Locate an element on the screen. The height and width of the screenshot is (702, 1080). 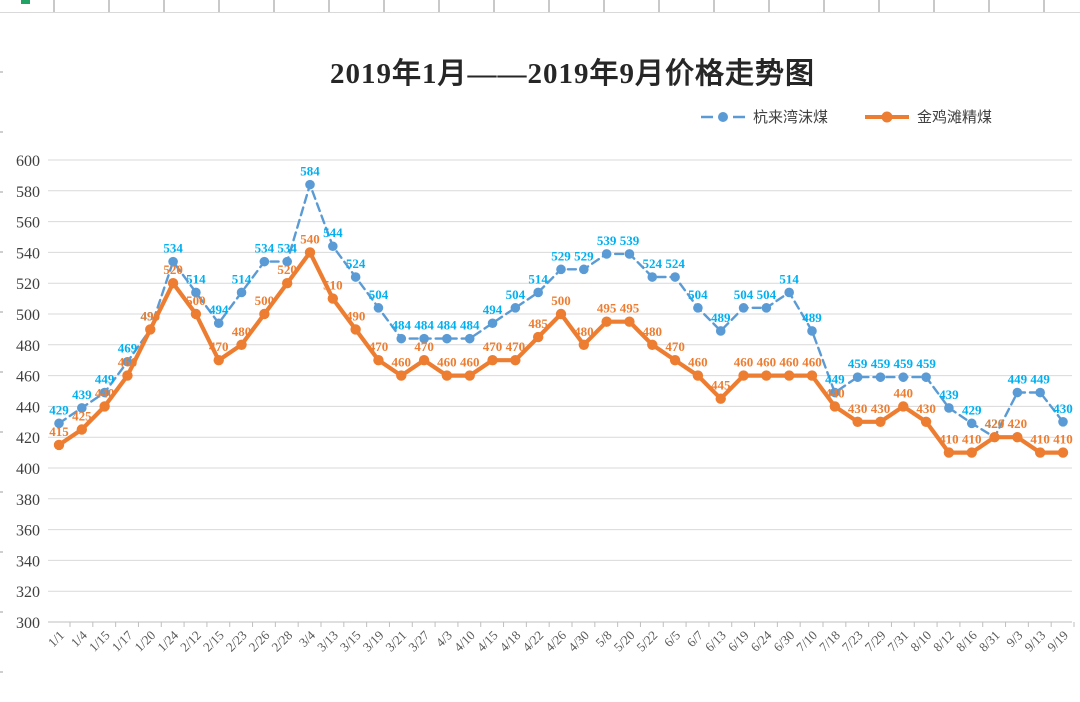
svg-text: 1/24 is located at coordinates (167, 640).